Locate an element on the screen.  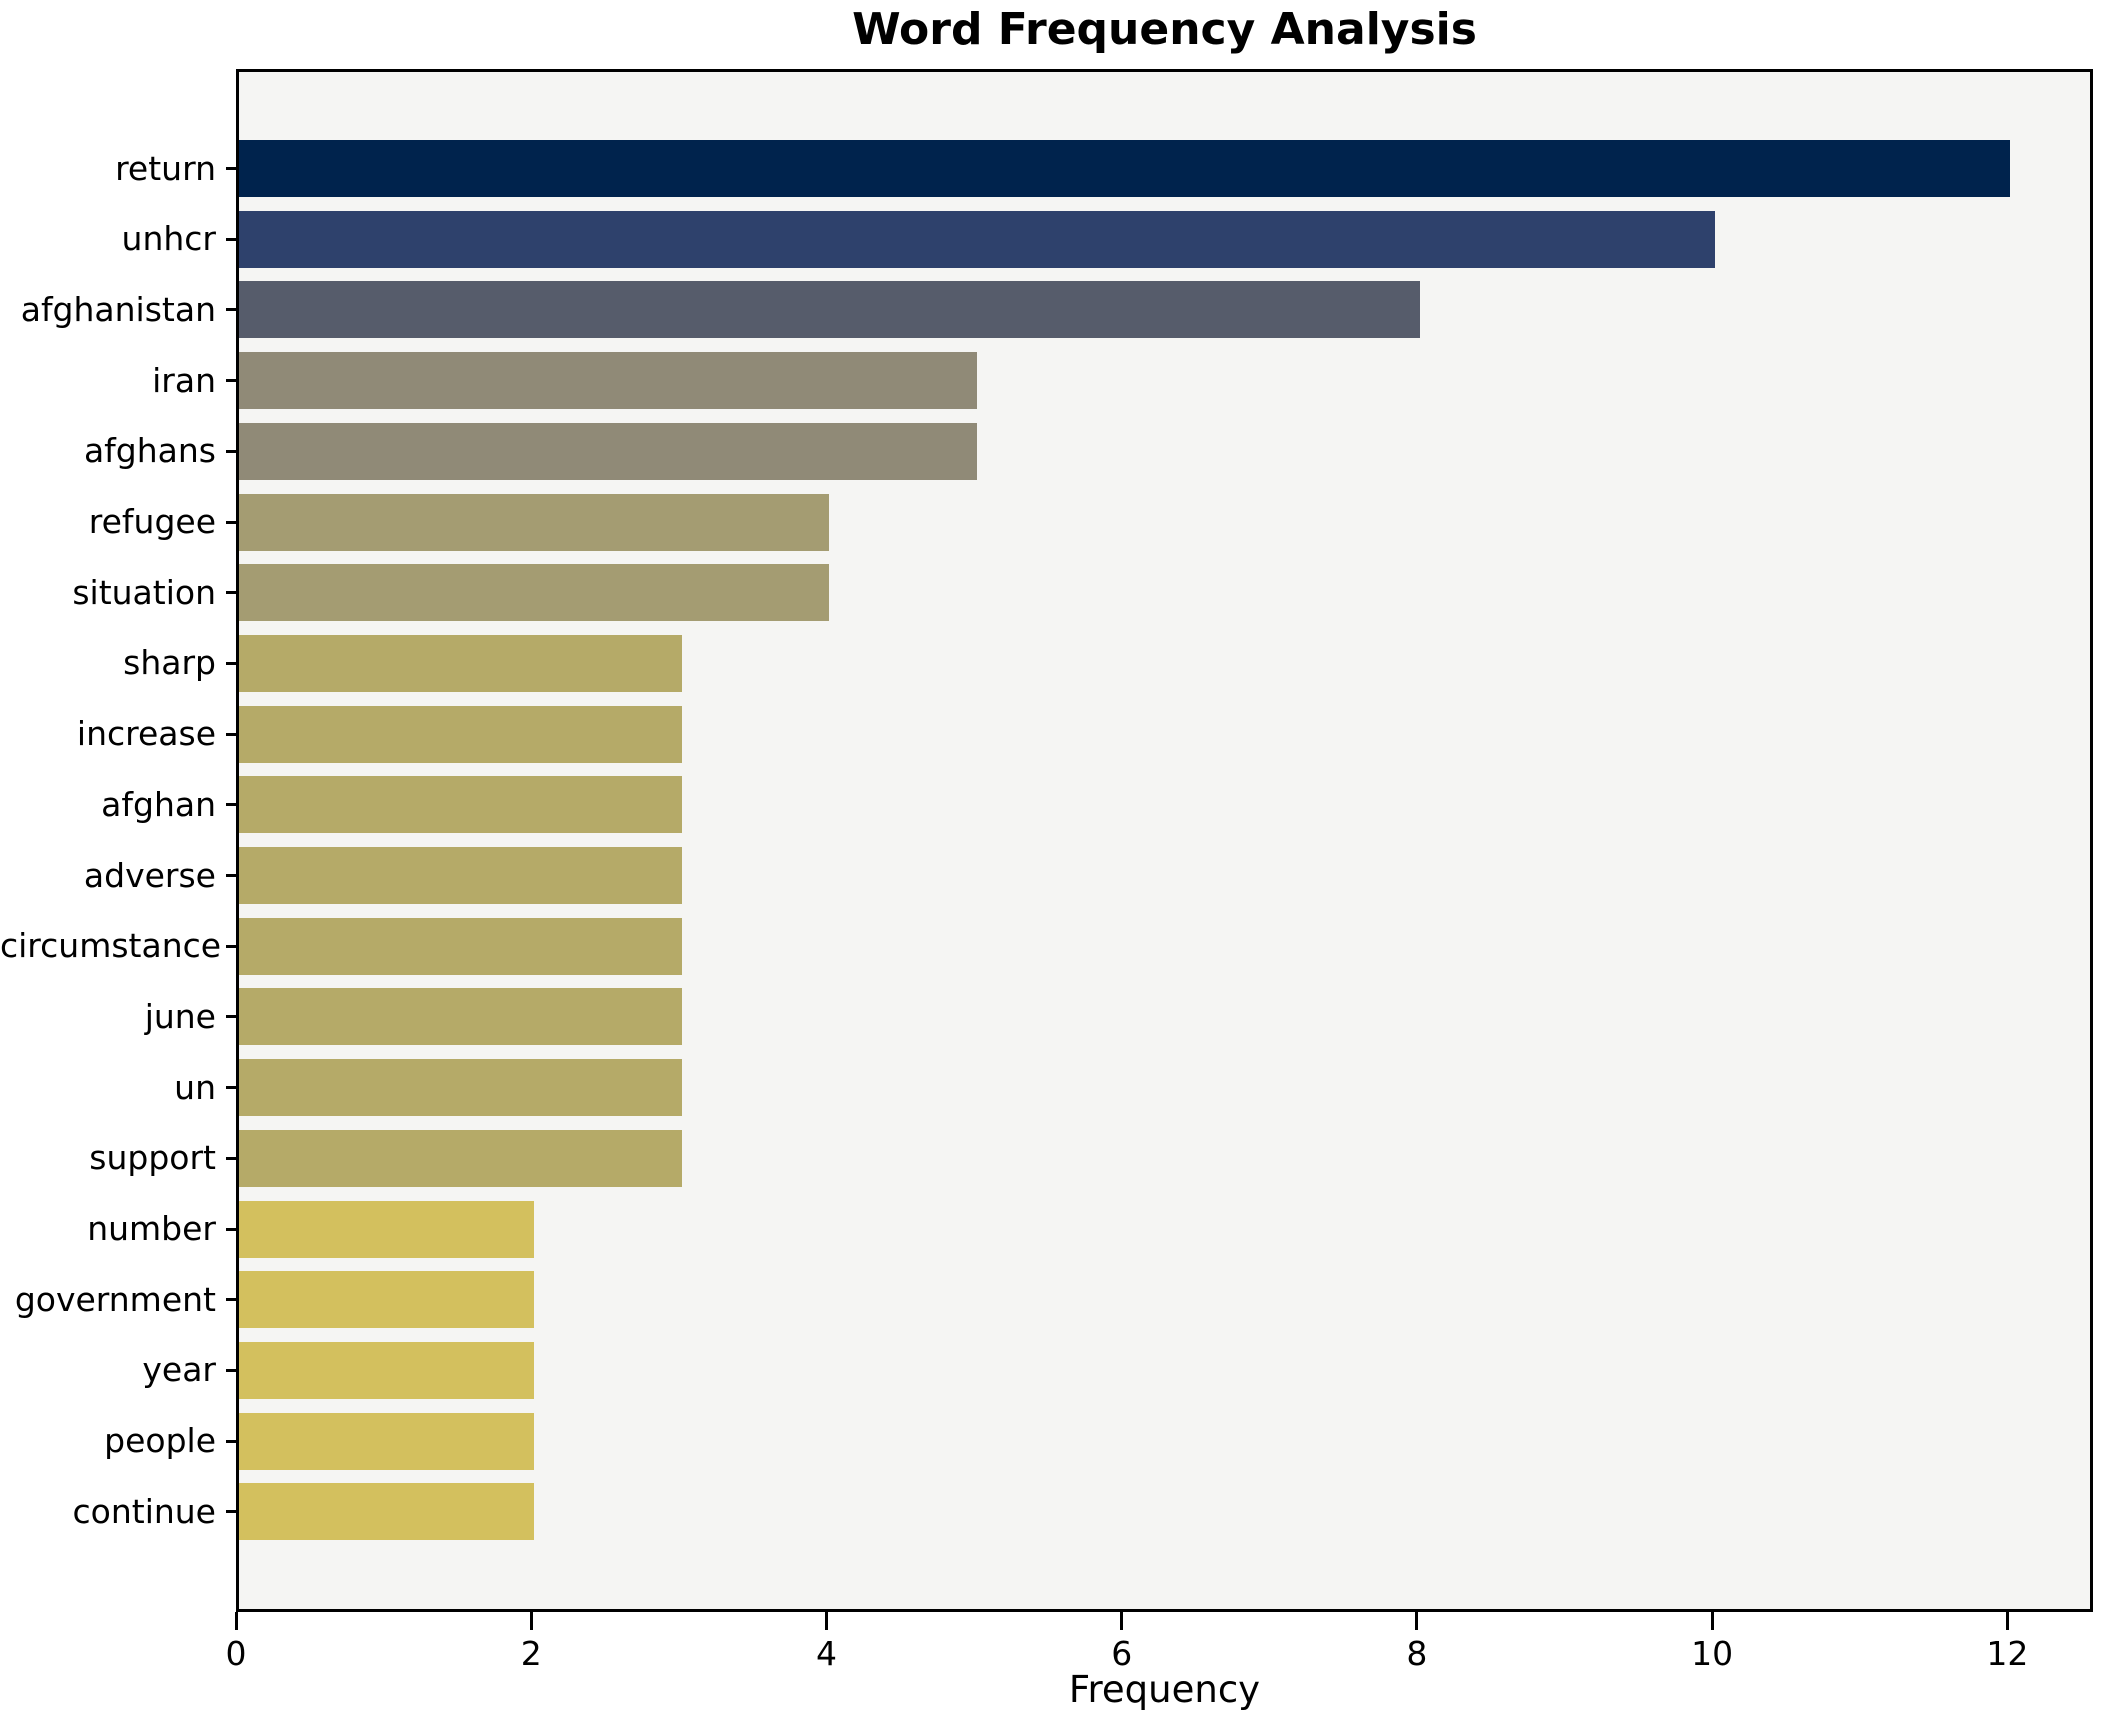
bar-iran is located at coordinates (608, 381).